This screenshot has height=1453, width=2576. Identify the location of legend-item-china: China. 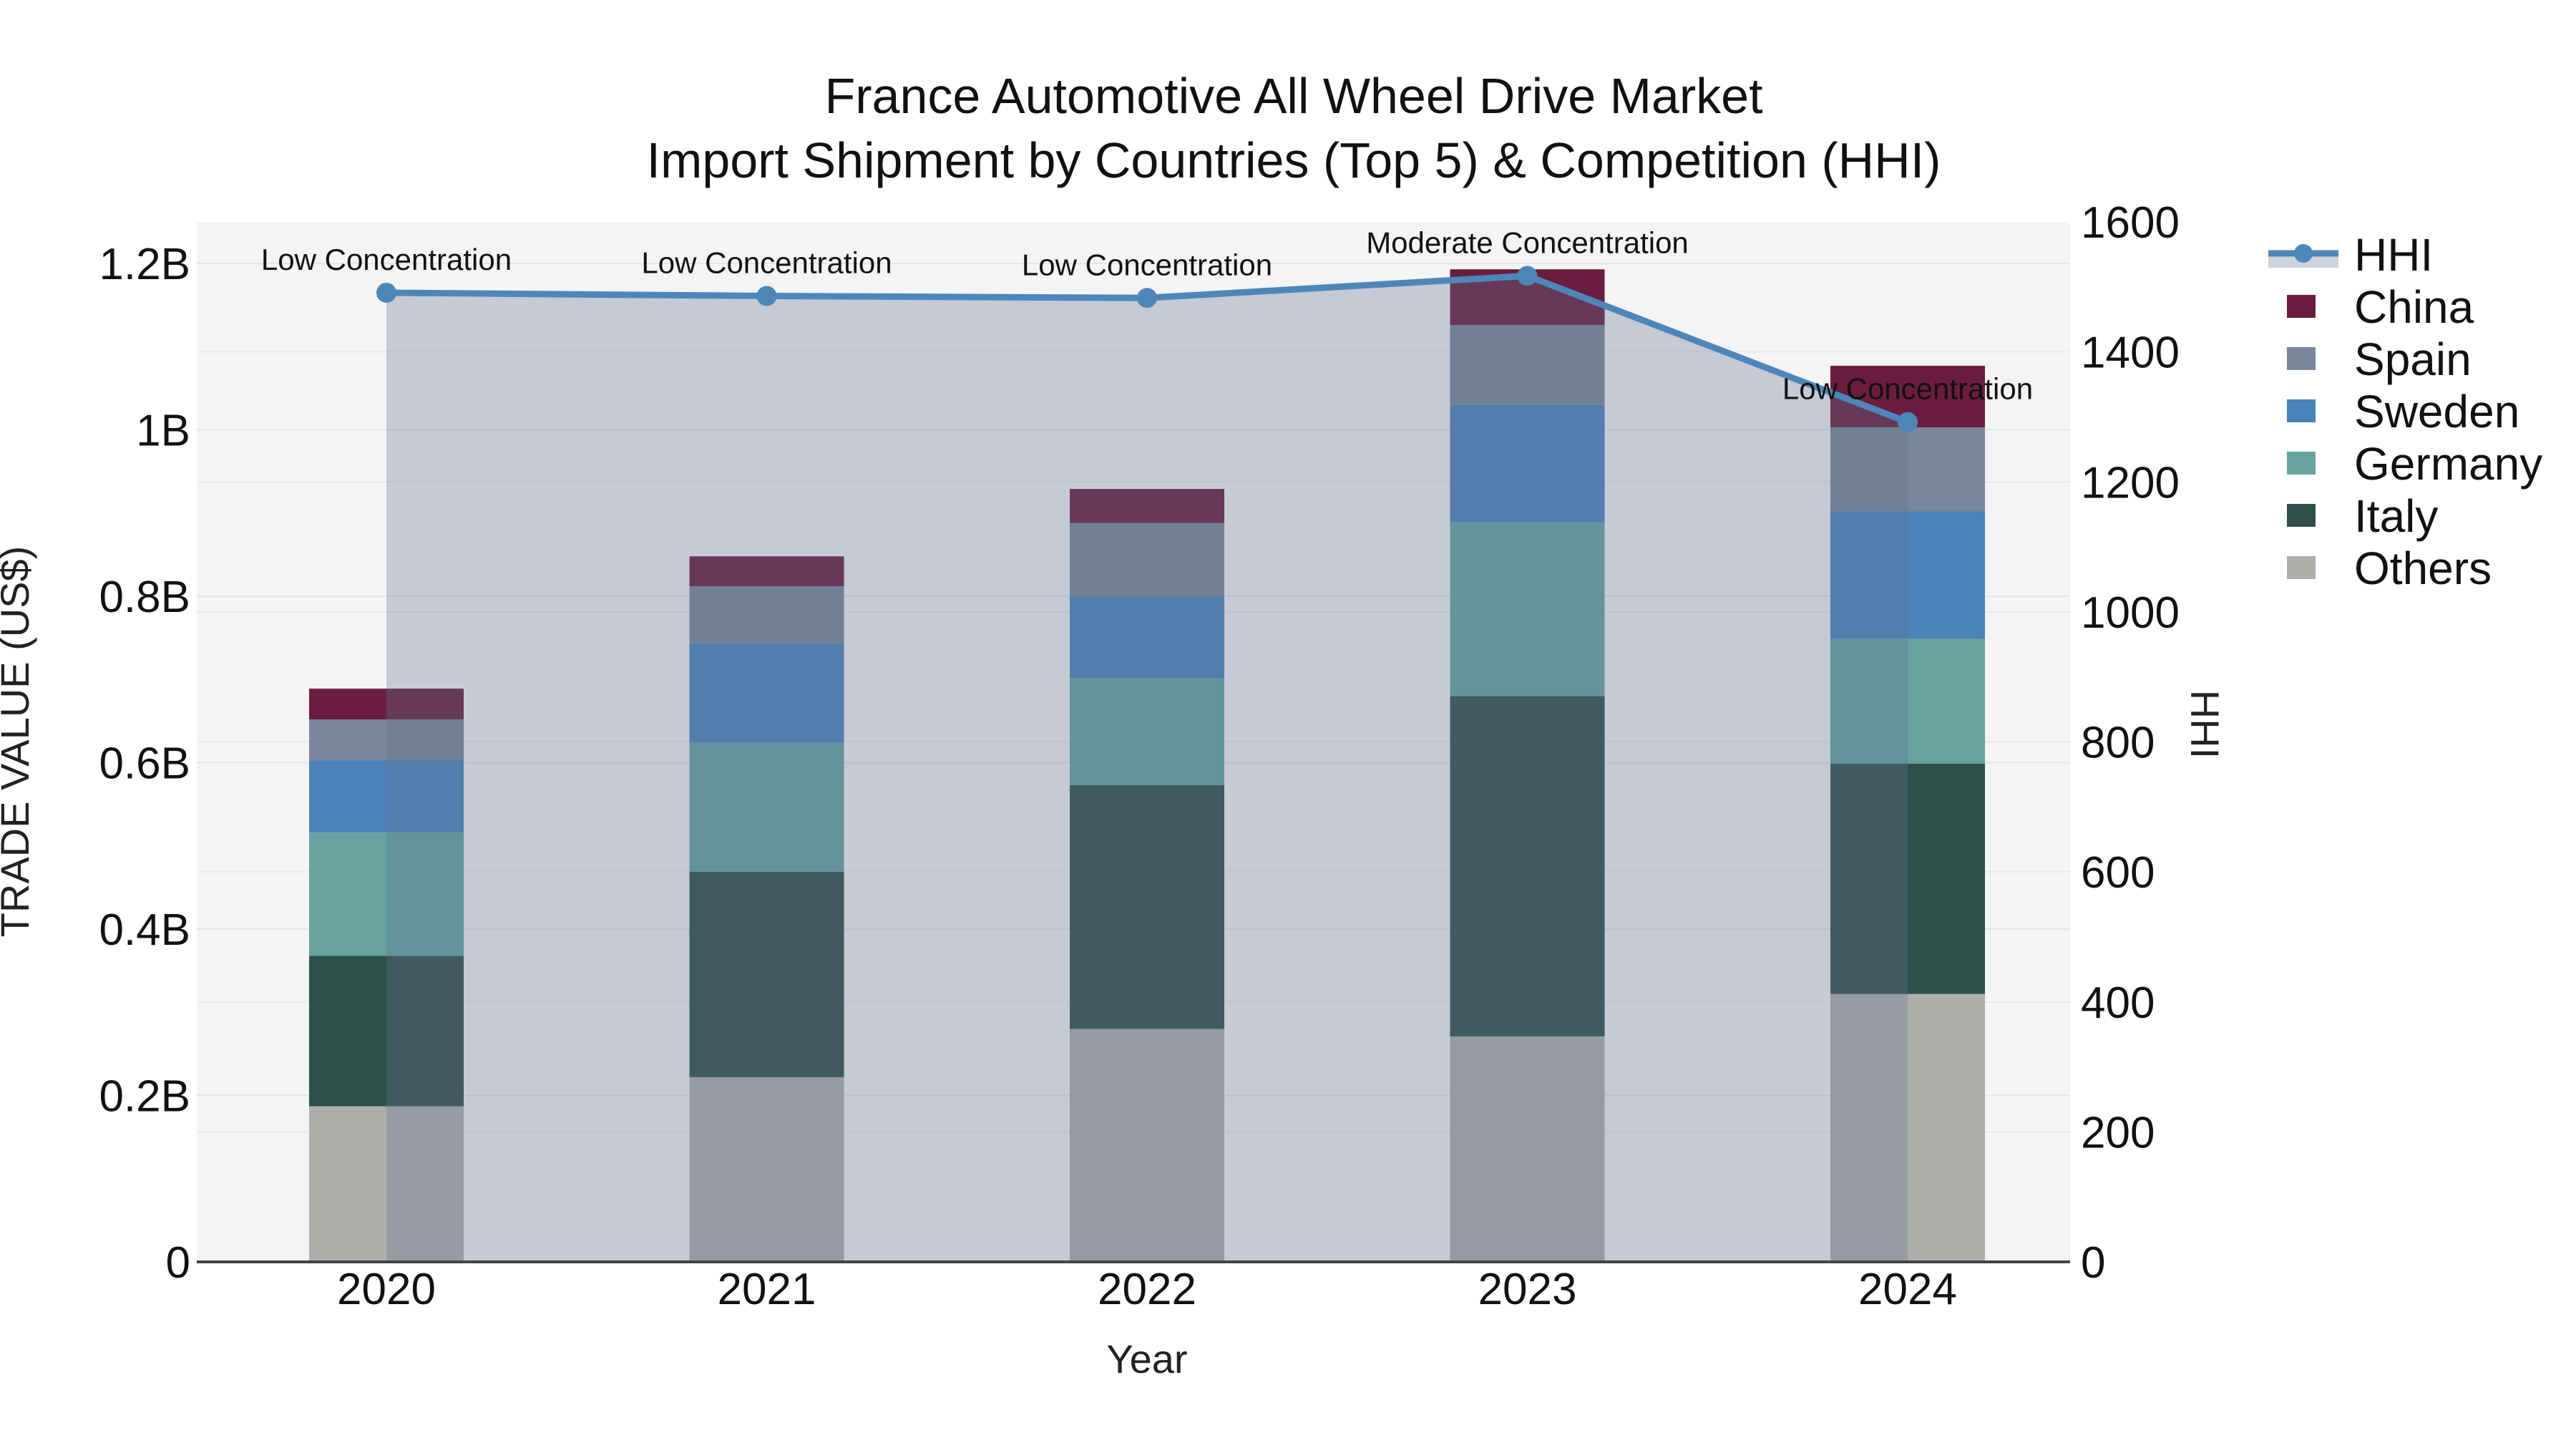
(2380, 307).